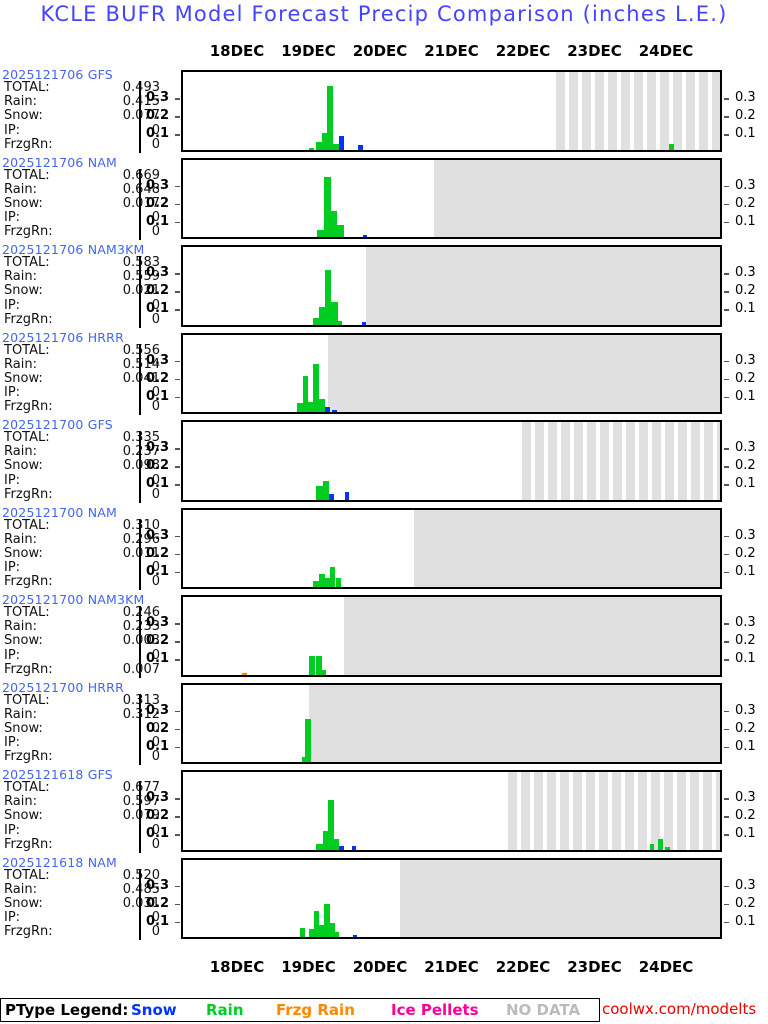  What do you see at coordinates (90, 525) in the screenshot?
I see `stat-total: TOTAL: 0.310` at bounding box center [90, 525].